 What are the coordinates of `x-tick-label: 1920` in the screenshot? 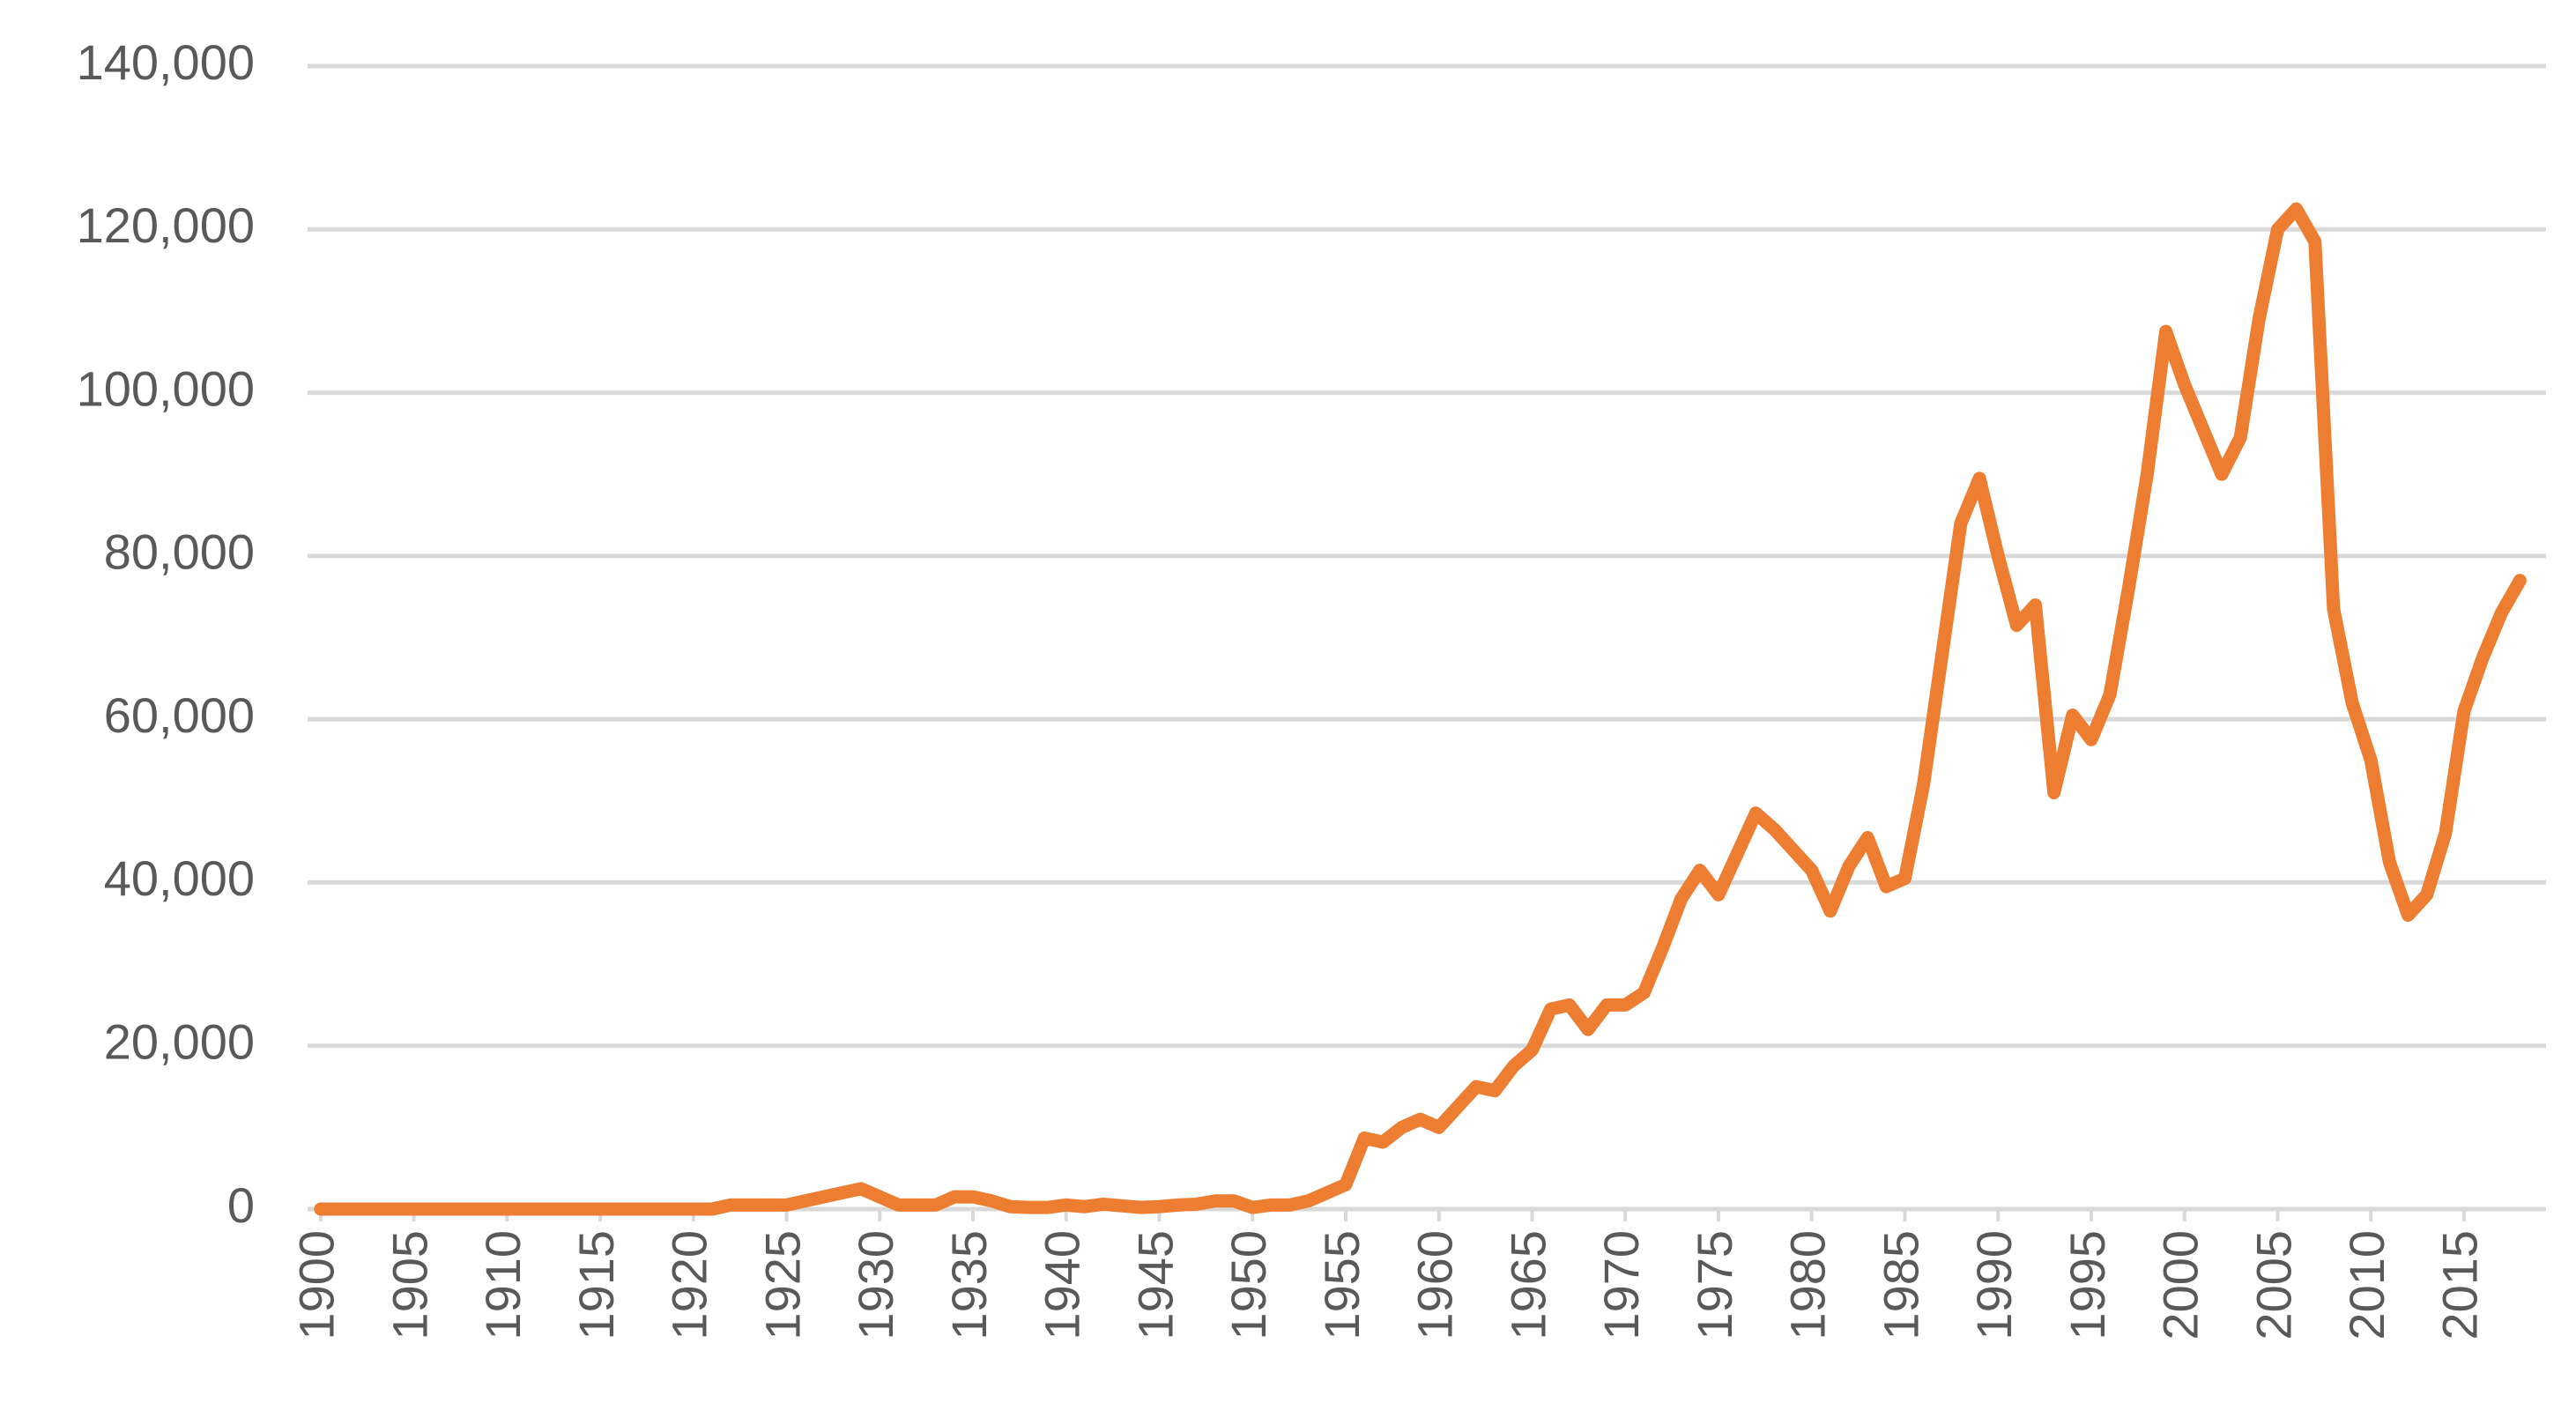 It's located at (689, 1285).